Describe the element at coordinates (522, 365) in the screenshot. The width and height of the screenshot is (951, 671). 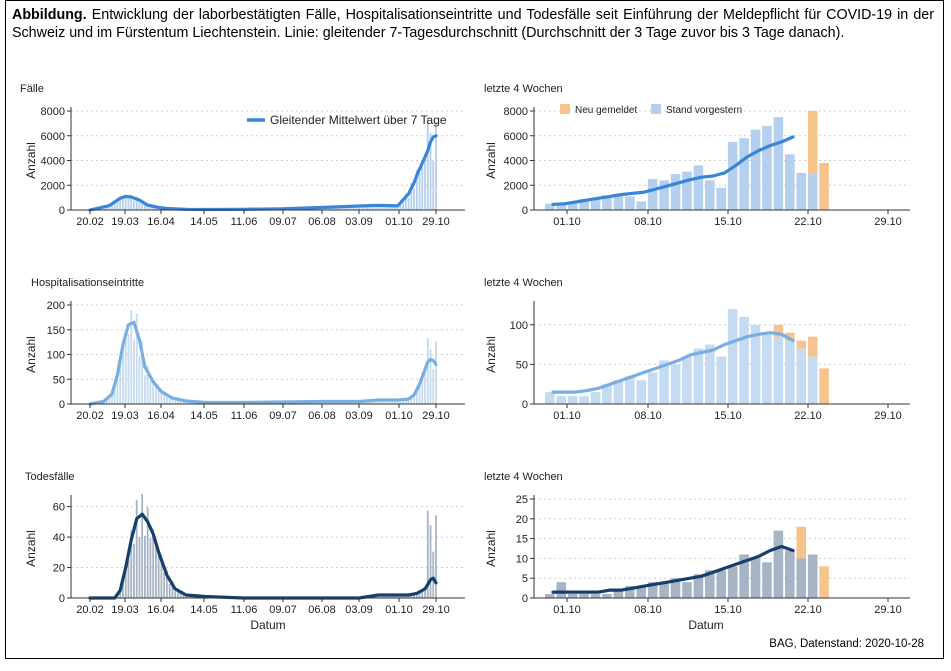
I see `y-tick-label: 50` at that location.